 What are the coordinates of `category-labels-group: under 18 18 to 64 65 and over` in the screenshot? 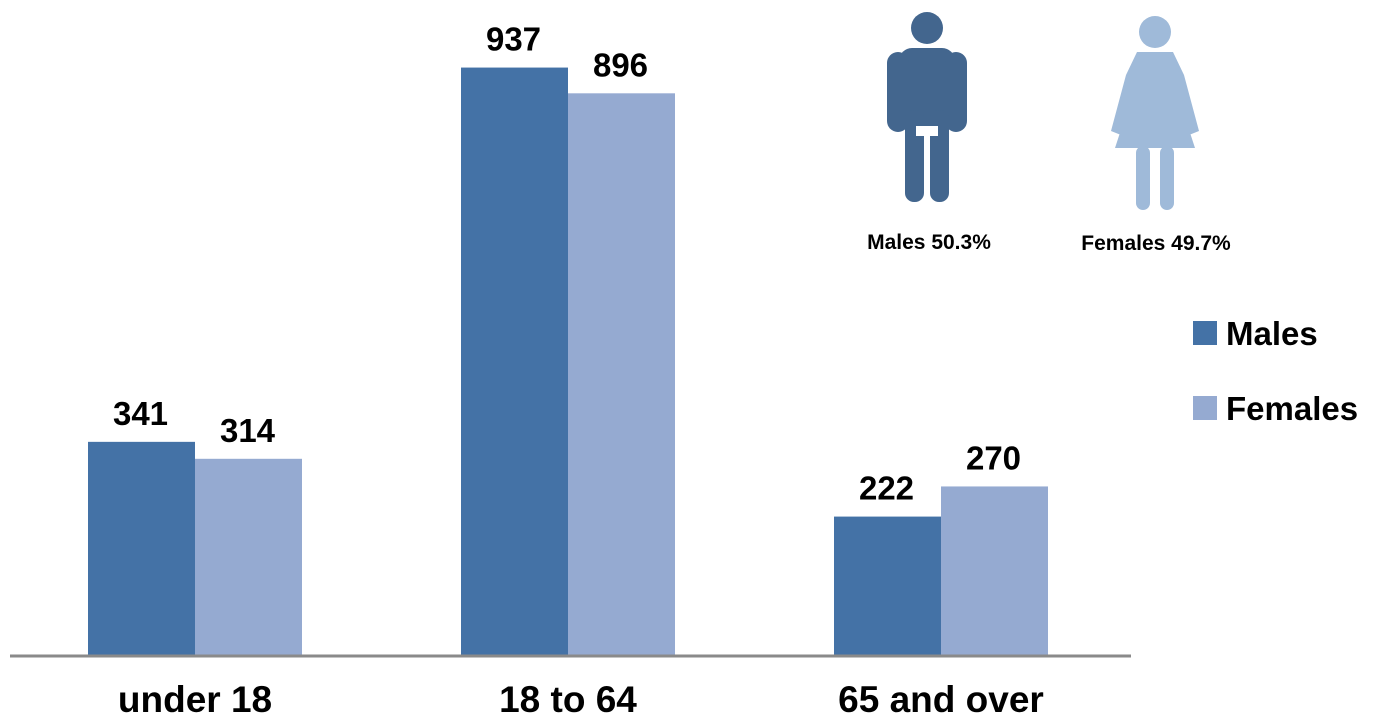 It's located at (581, 699).